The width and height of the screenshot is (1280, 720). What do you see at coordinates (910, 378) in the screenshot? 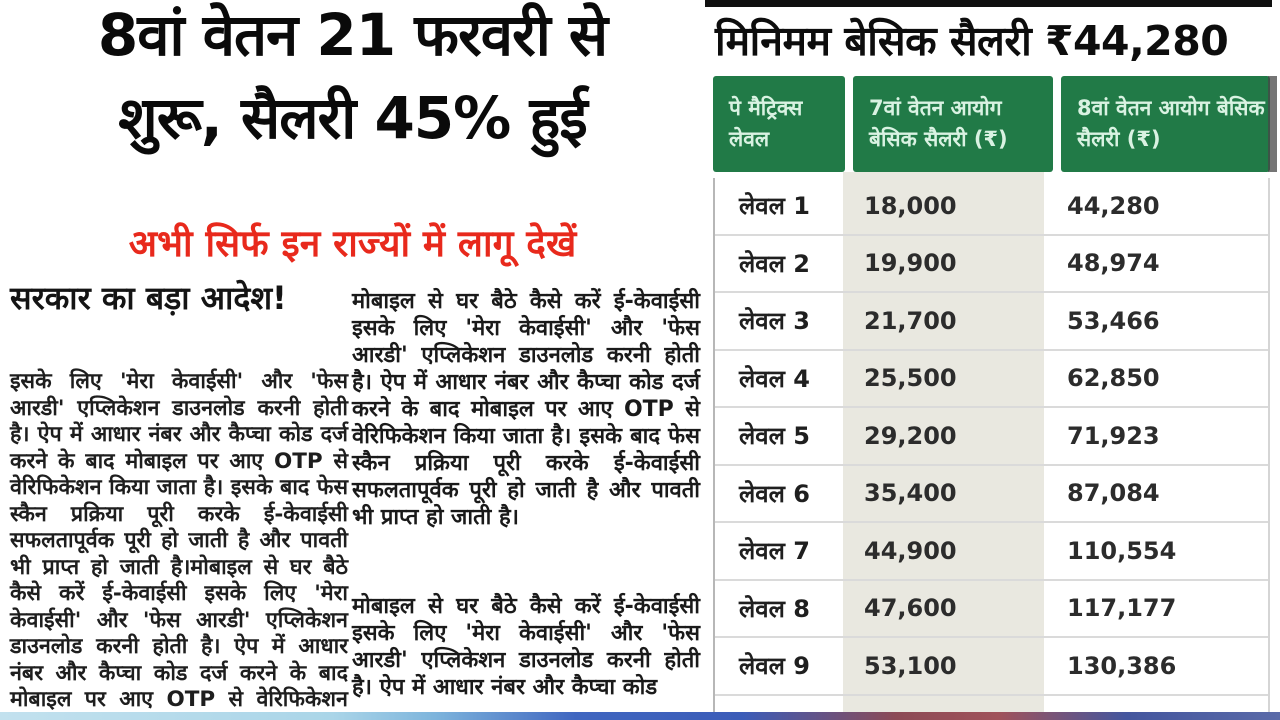
I see `salary-7th-cell: 25,500` at bounding box center [910, 378].